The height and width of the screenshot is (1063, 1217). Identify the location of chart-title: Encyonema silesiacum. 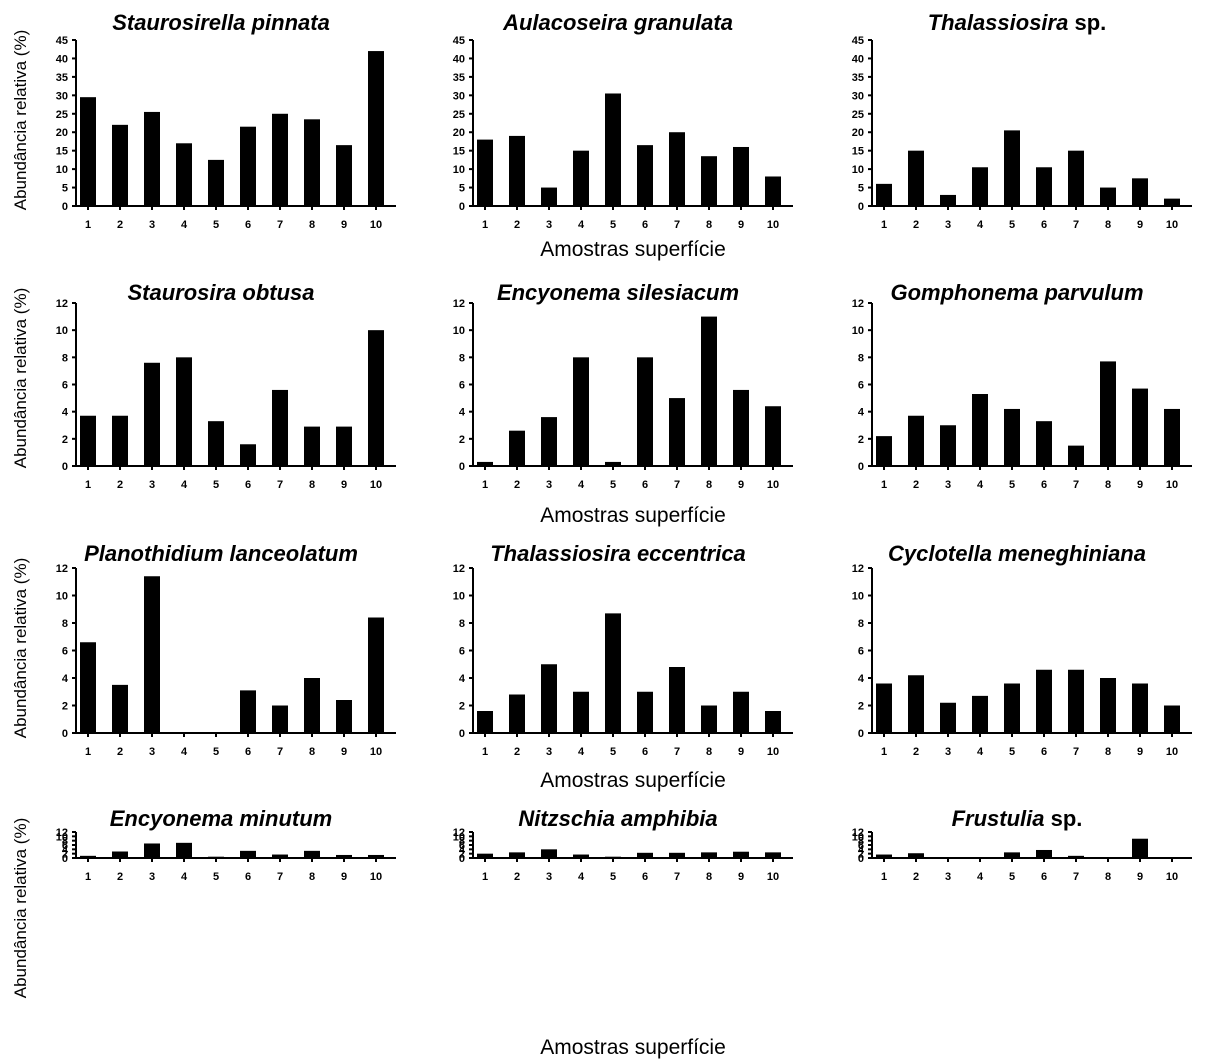
(618, 292).